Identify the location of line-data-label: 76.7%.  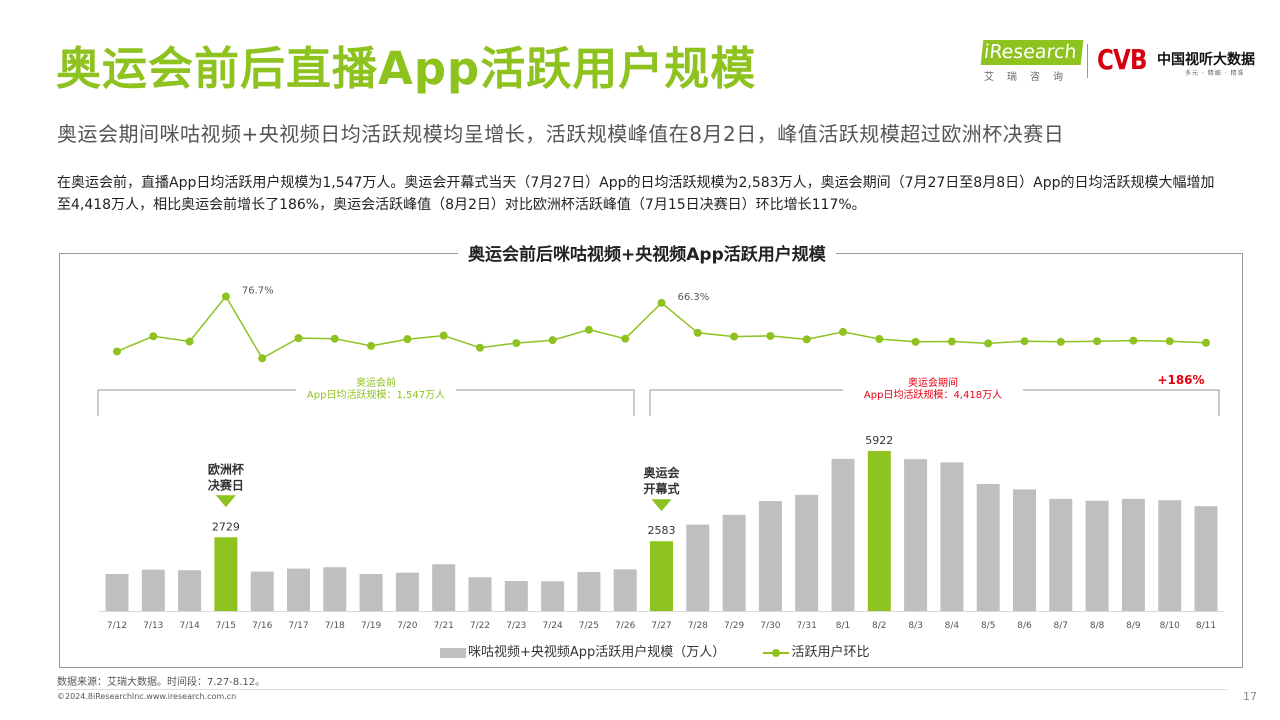
(258, 290).